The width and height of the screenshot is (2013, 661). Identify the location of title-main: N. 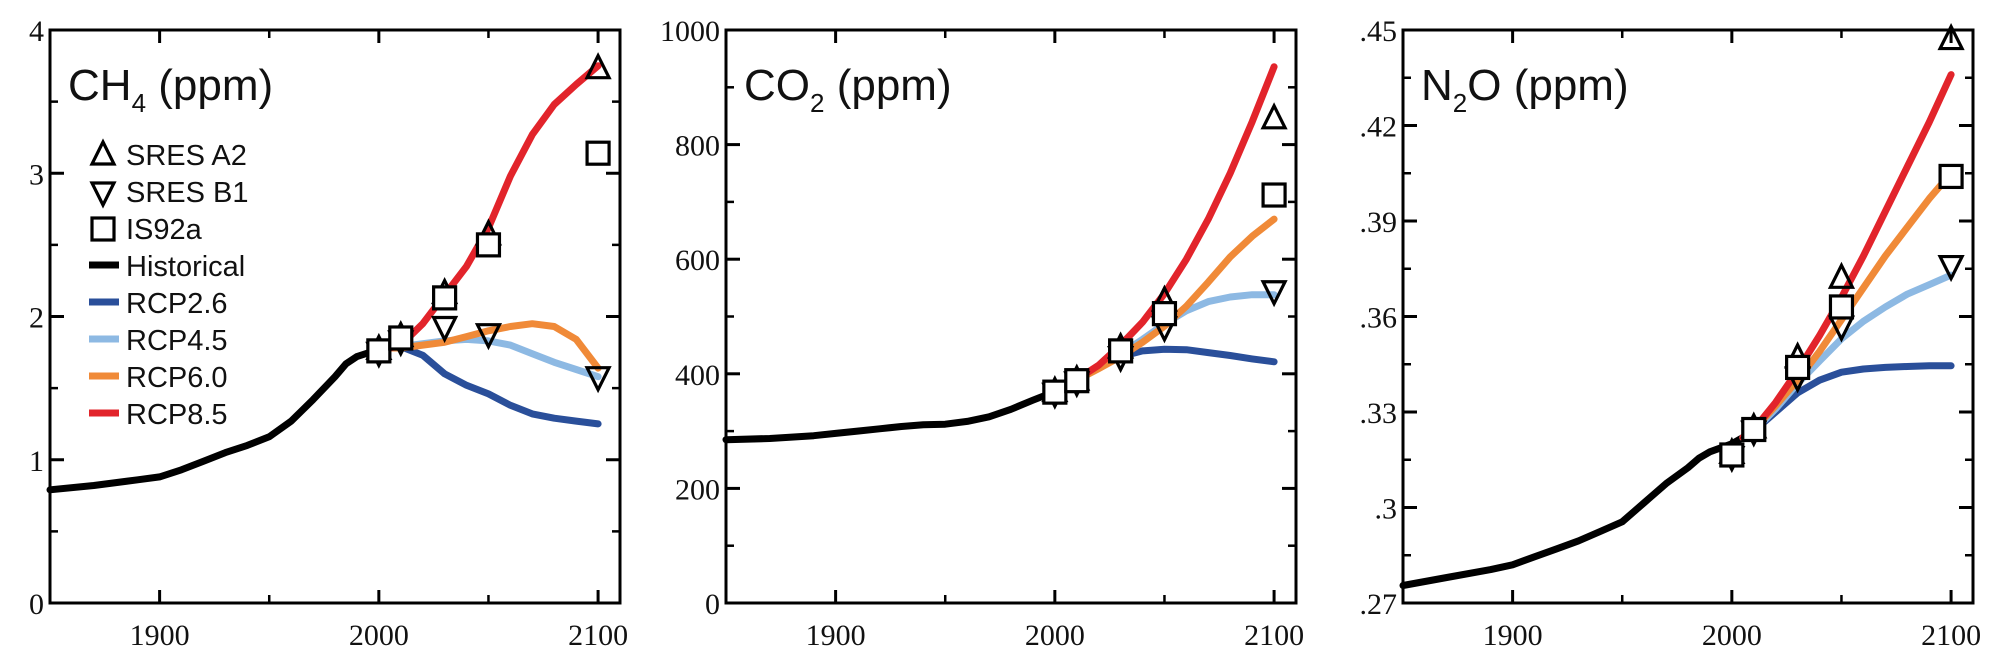
(1437, 85).